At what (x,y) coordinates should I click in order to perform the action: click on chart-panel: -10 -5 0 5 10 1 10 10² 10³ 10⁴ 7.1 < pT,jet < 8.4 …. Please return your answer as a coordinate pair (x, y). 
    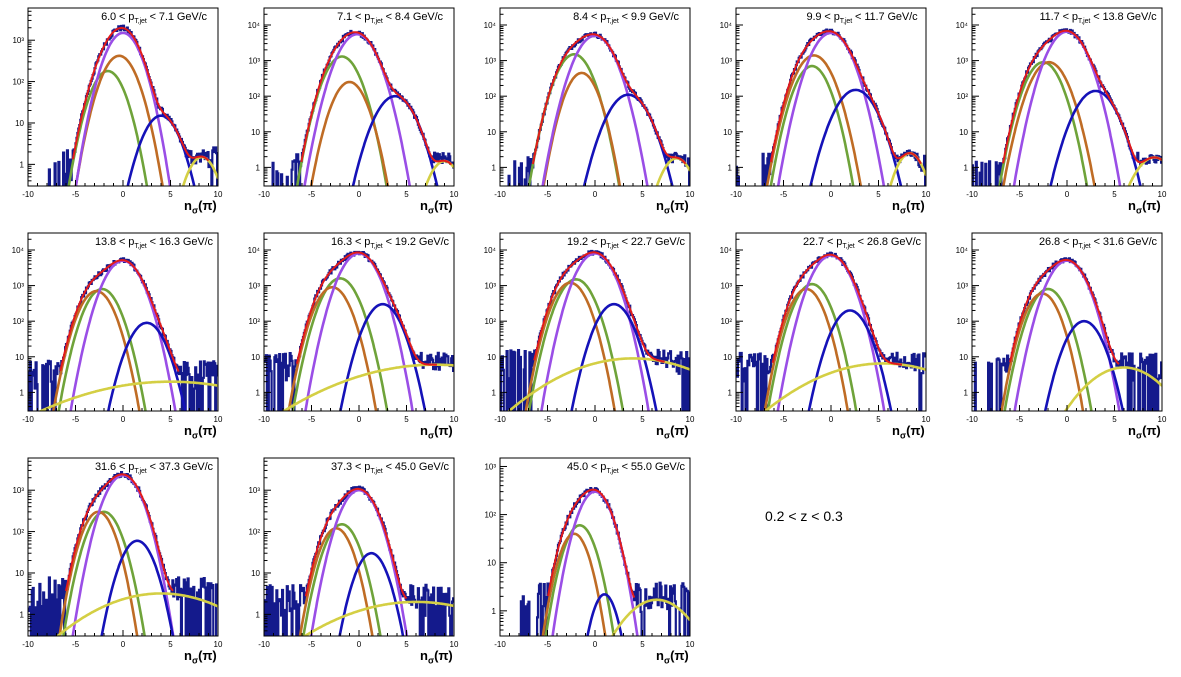
    Looking at the image, I should click on (354, 112).